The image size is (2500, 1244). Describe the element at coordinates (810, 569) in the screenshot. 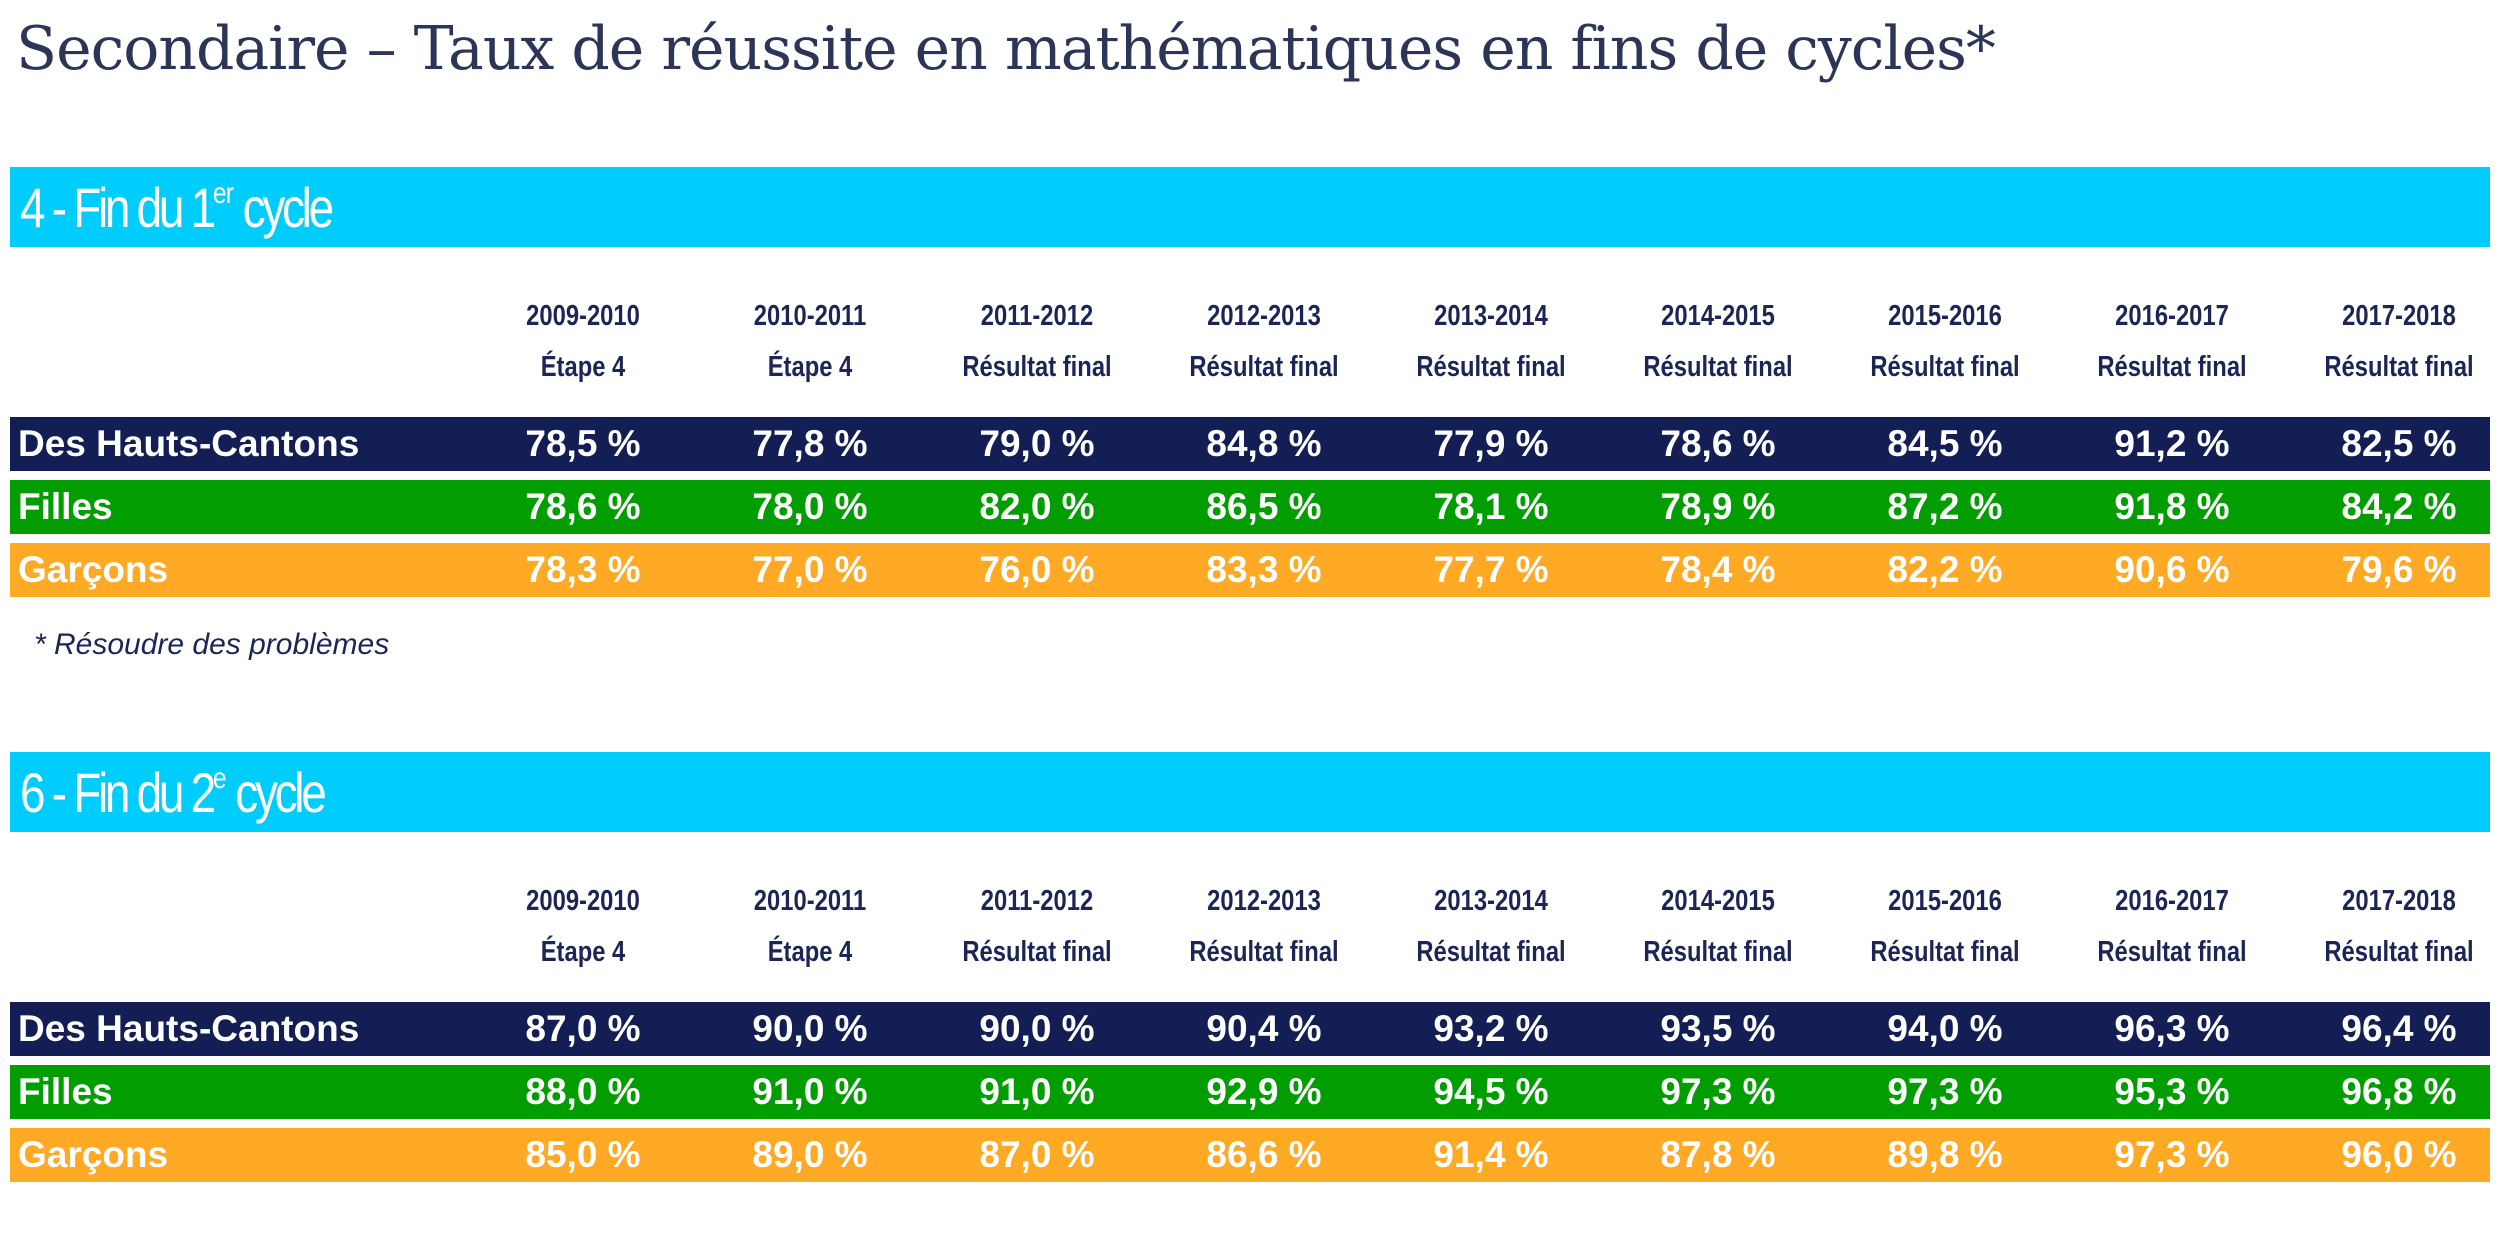

I see `table-cell: 77,0 %` at that location.